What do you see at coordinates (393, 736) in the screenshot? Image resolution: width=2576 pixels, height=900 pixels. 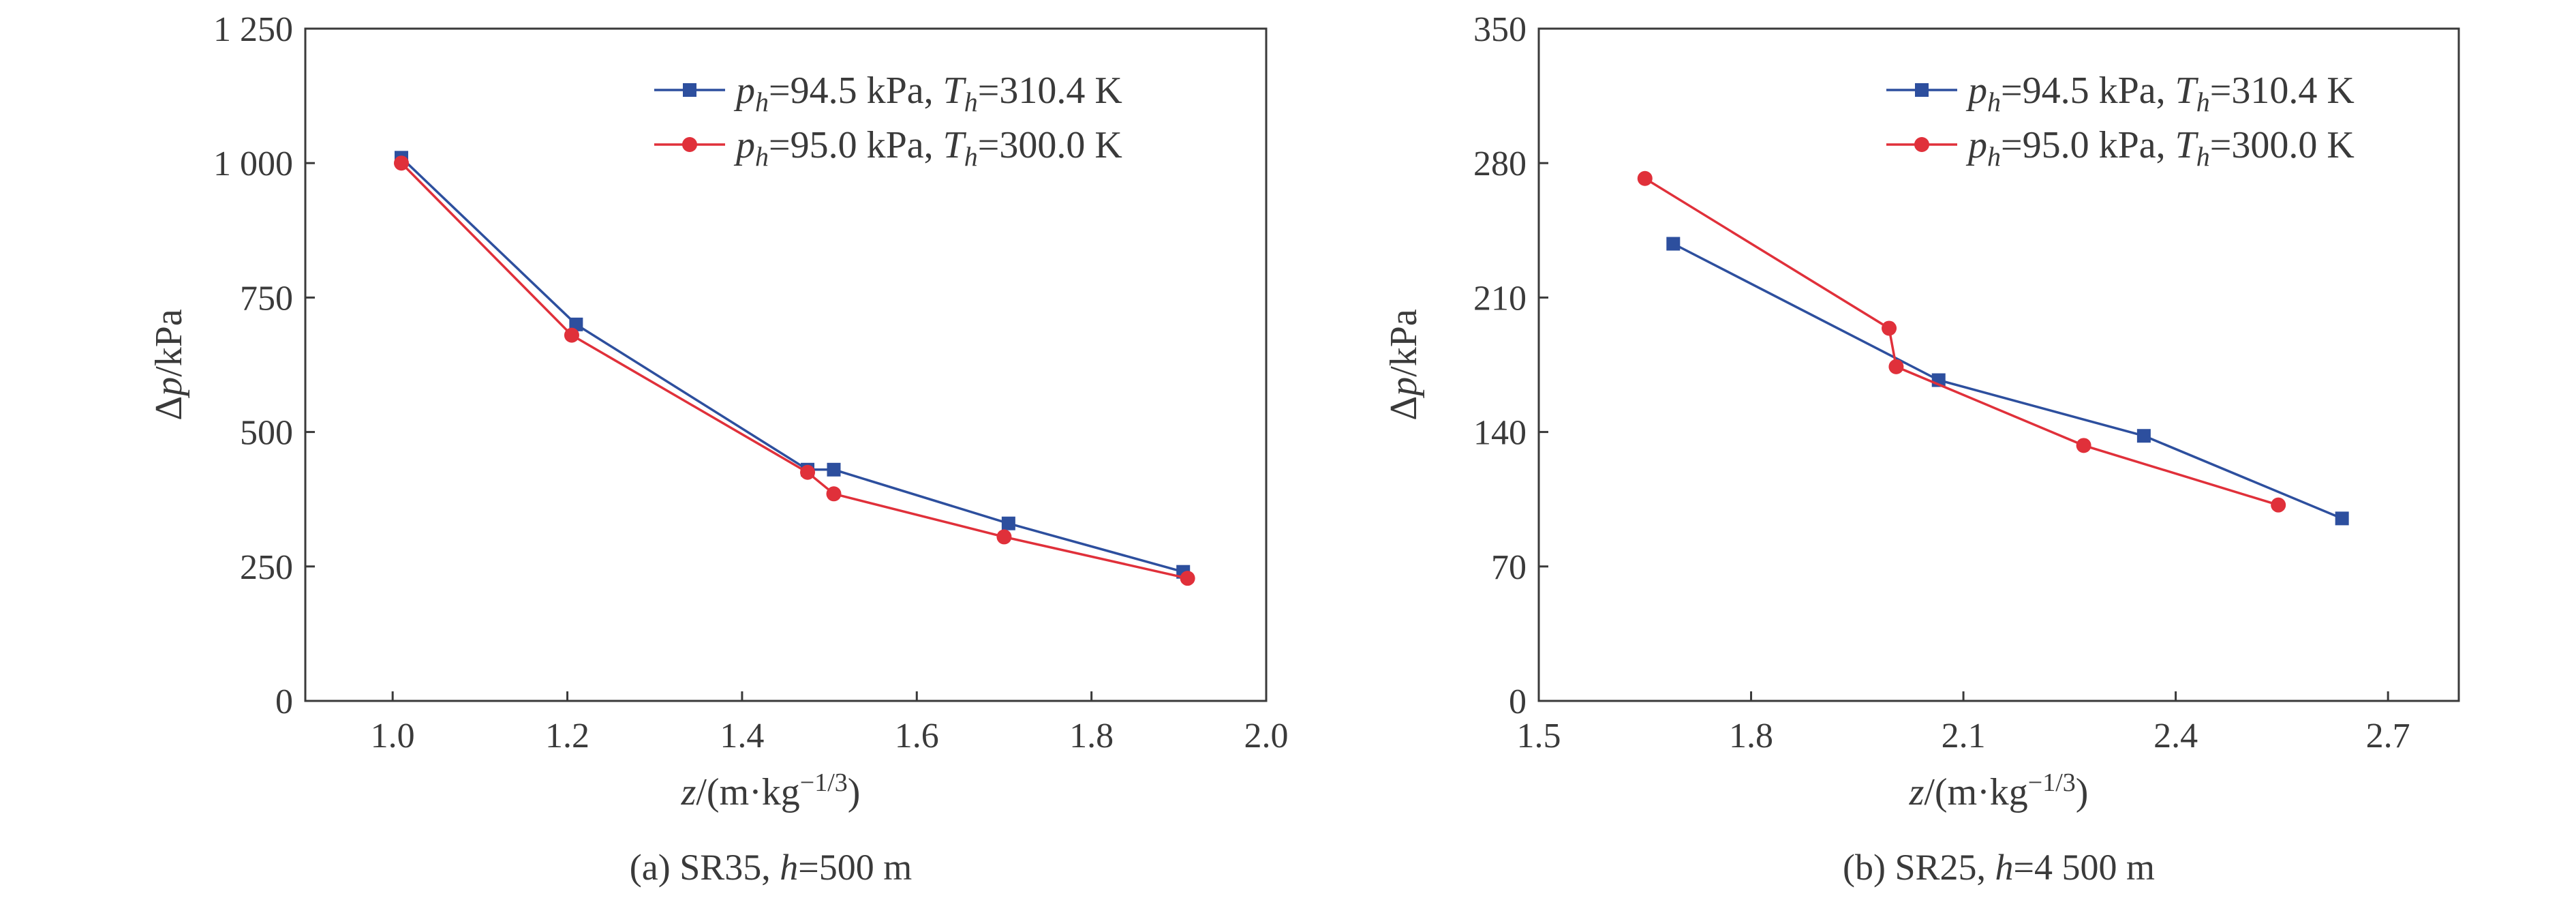 I see `x-tick-label: 1.0` at bounding box center [393, 736].